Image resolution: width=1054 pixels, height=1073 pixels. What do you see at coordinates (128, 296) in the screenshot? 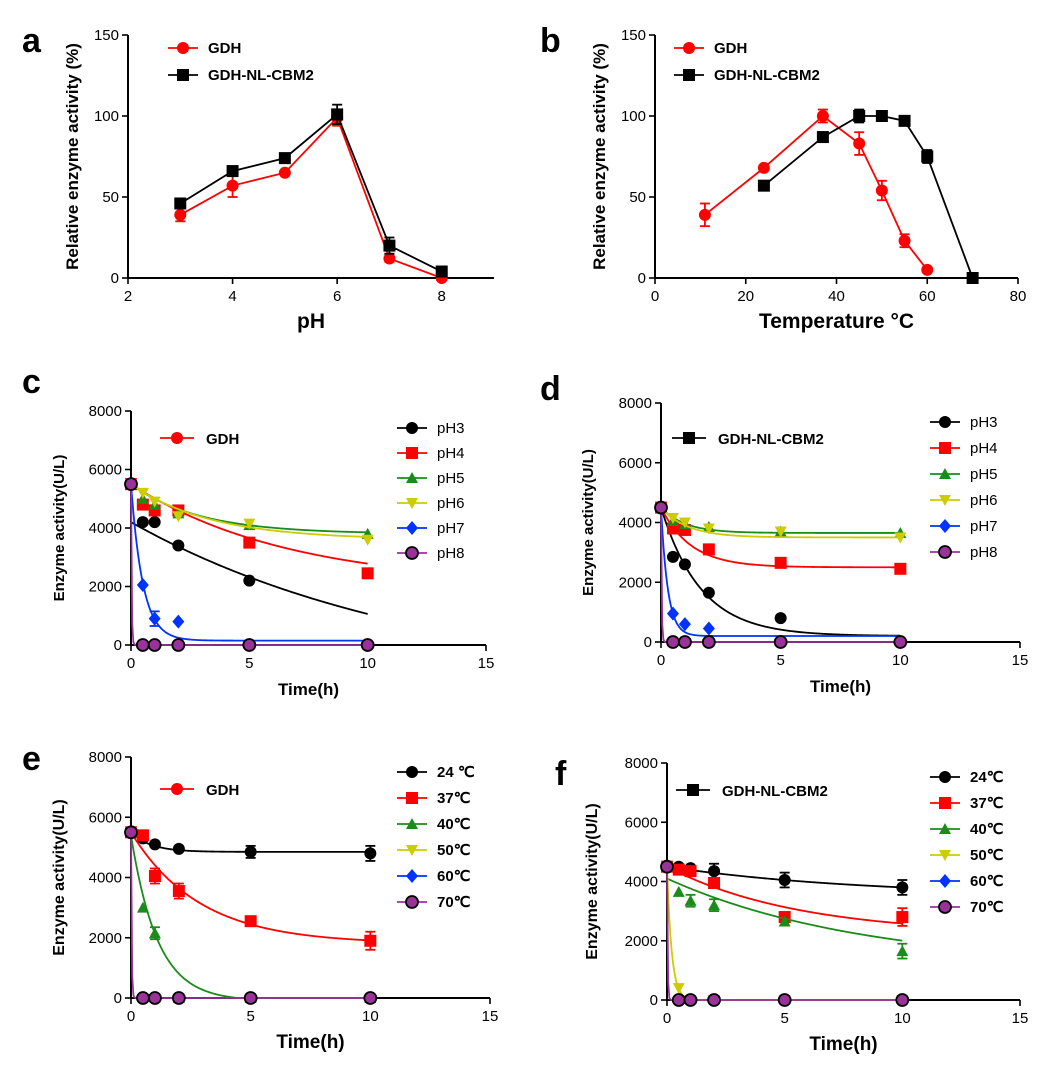
I see `x-tick-label: 2` at bounding box center [128, 296].